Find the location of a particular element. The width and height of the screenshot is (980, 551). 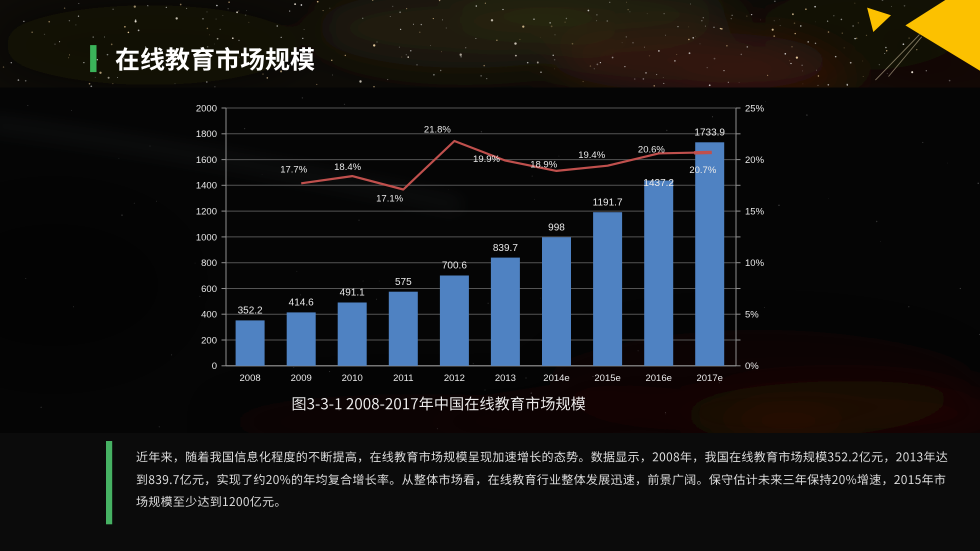

svg-text: 19.9% is located at coordinates (486, 159).